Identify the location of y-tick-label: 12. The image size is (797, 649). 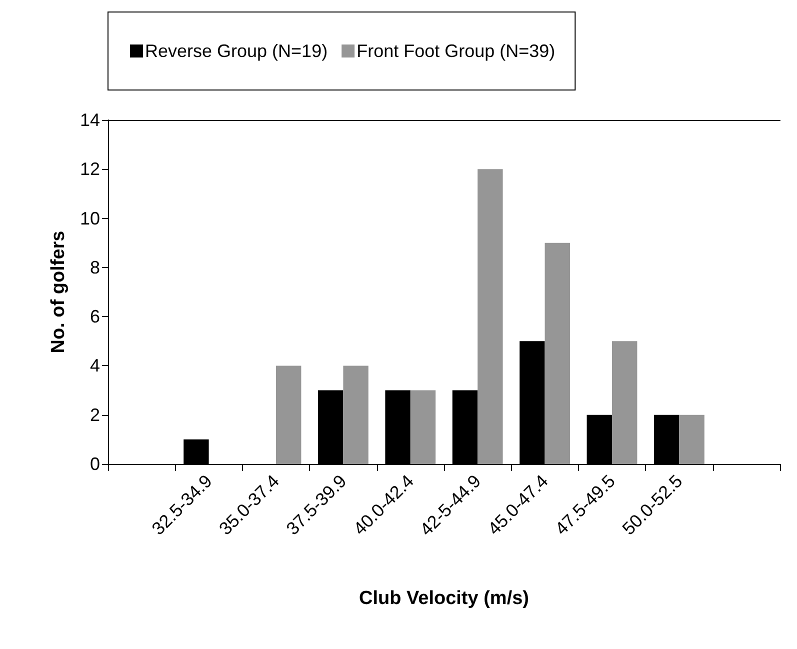
(90, 169).